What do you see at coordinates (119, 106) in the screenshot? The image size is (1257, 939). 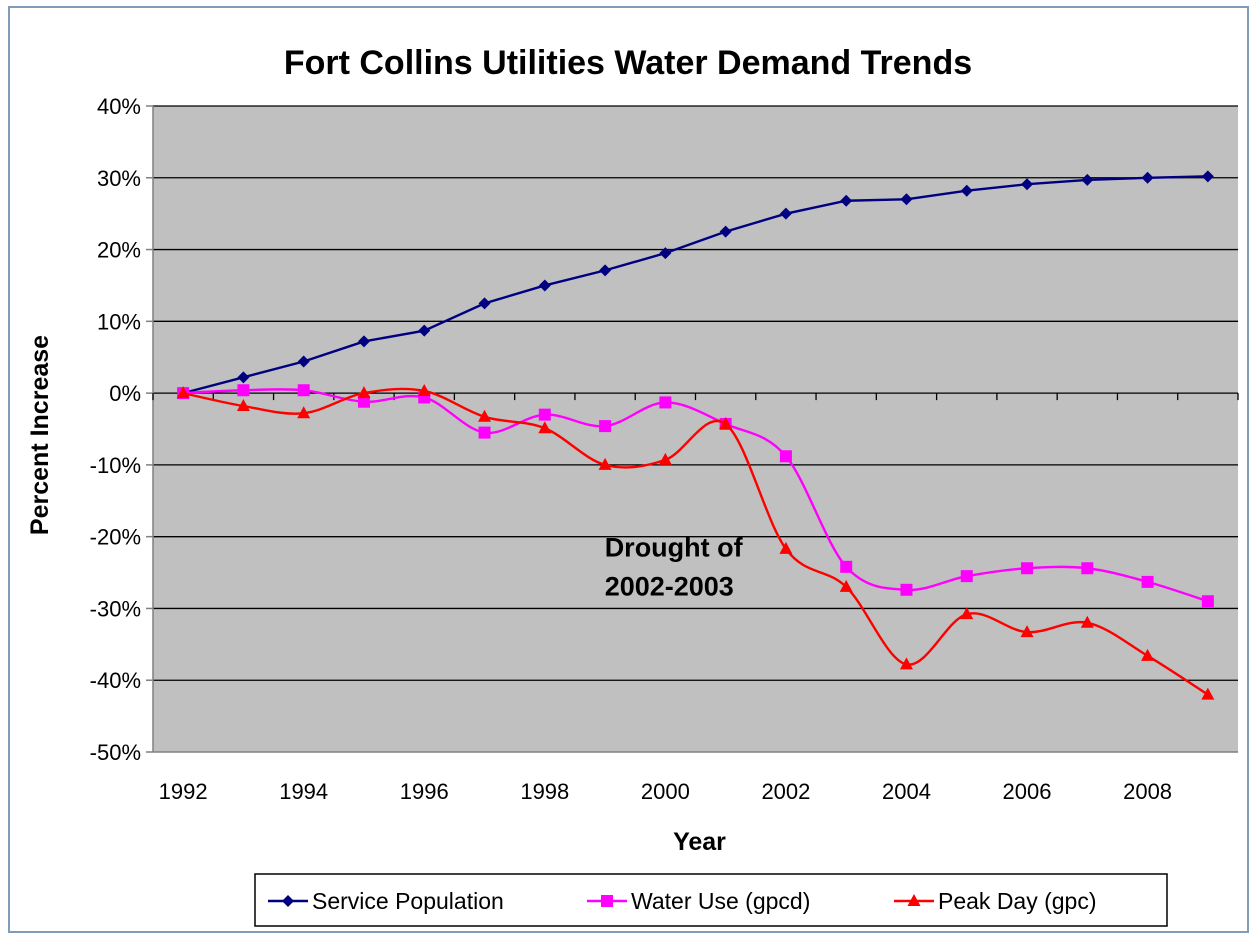 I see `y-tick-label: 40%` at bounding box center [119, 106].